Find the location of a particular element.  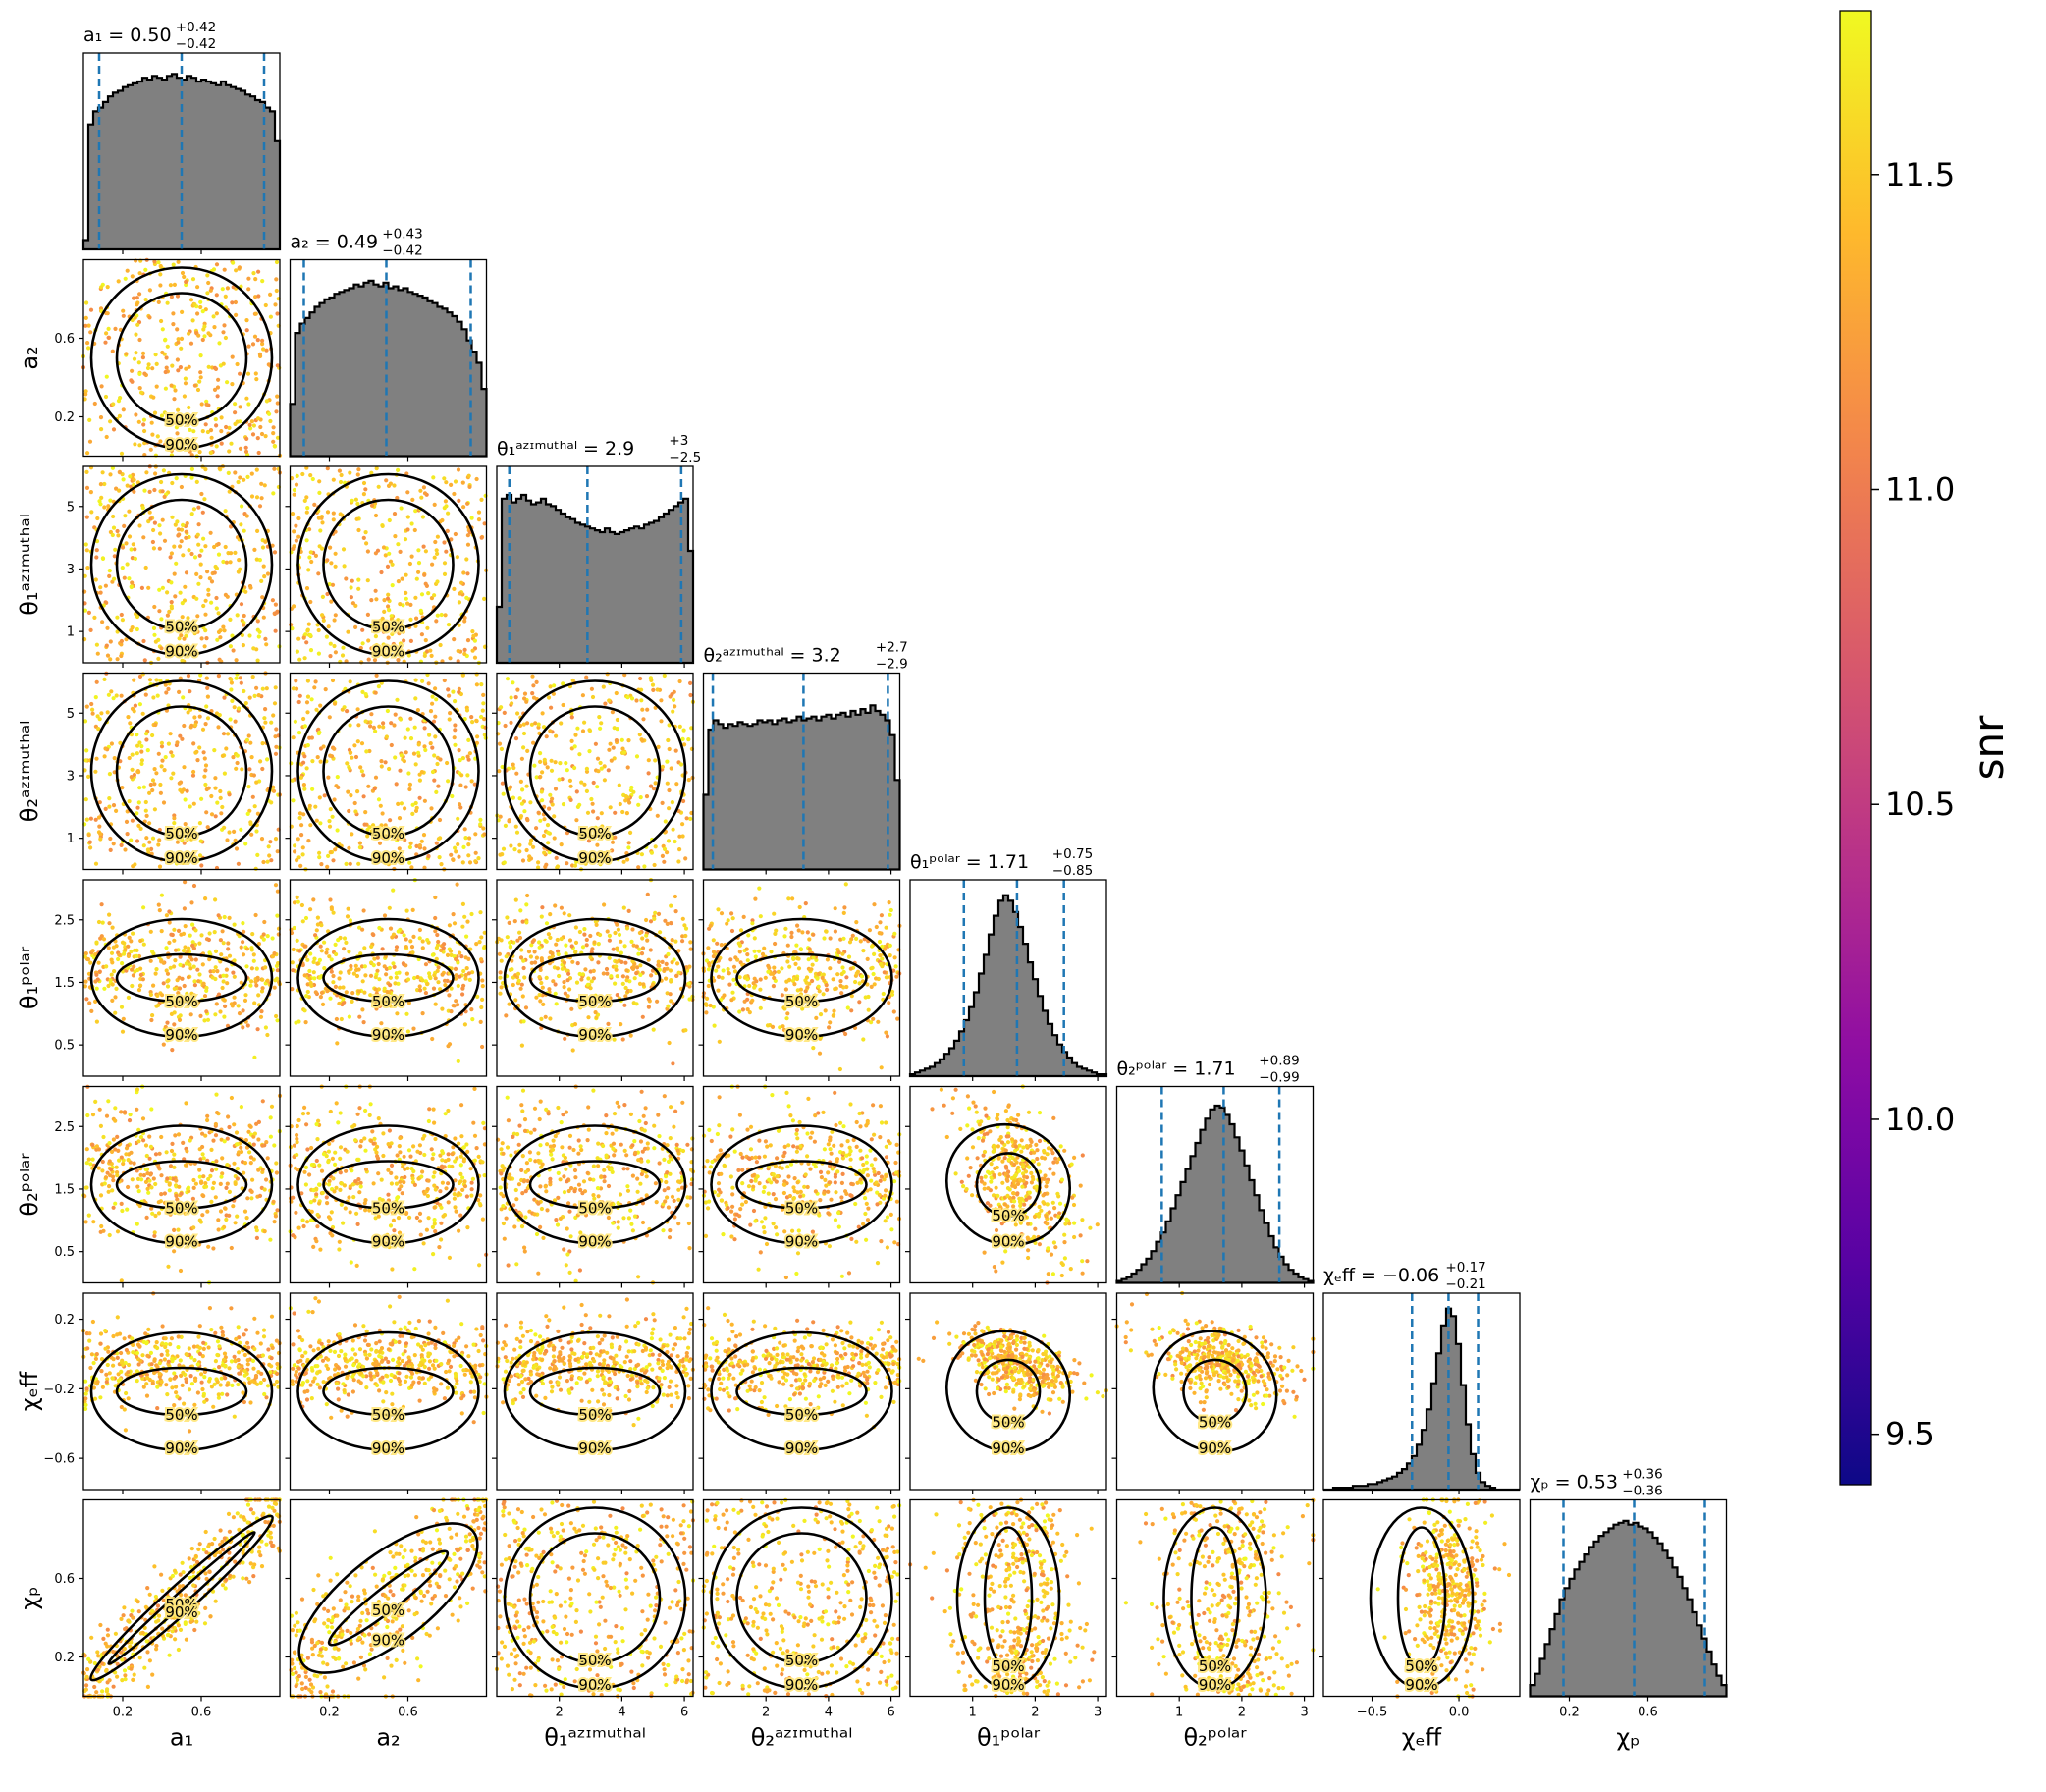

scatter-panel-a2-theta2_az: 50%90% is located at coordinates (386, 773).